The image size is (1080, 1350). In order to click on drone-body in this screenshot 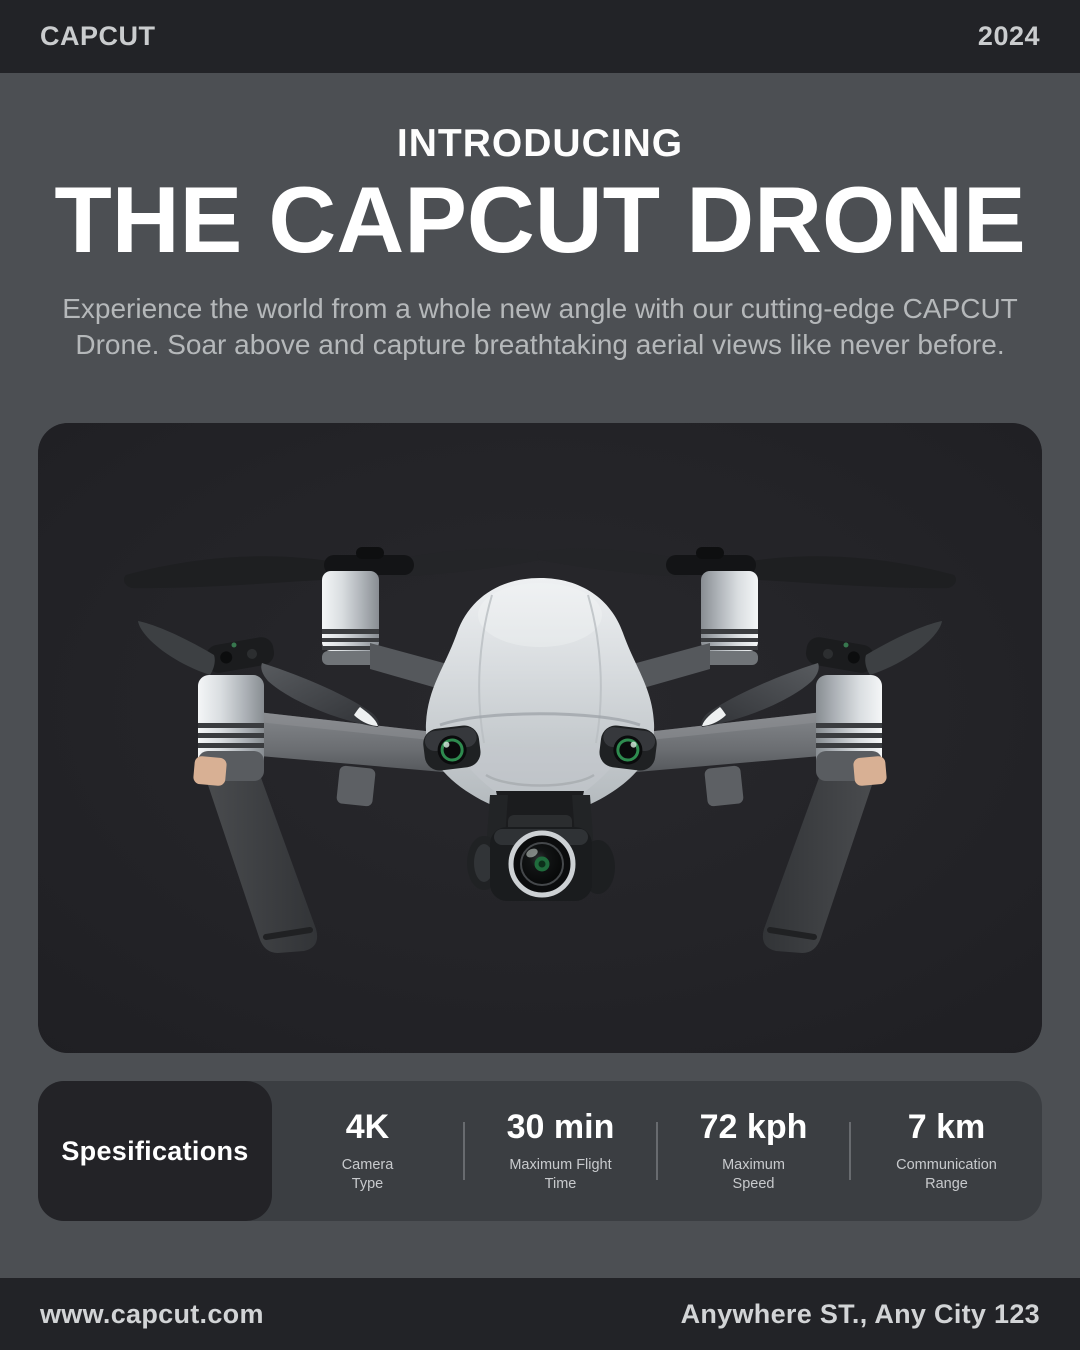, I will do `click(540, 696)`.